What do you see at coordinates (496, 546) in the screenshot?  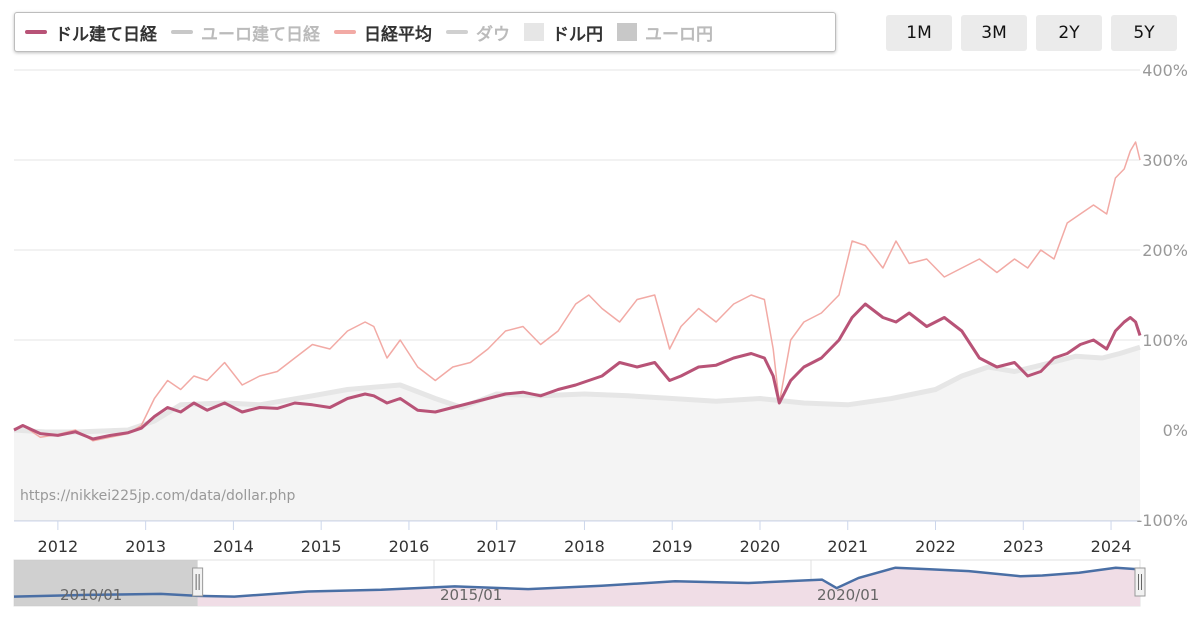 I see `x-tick-label: 2017` at bounding box center [496, 546].